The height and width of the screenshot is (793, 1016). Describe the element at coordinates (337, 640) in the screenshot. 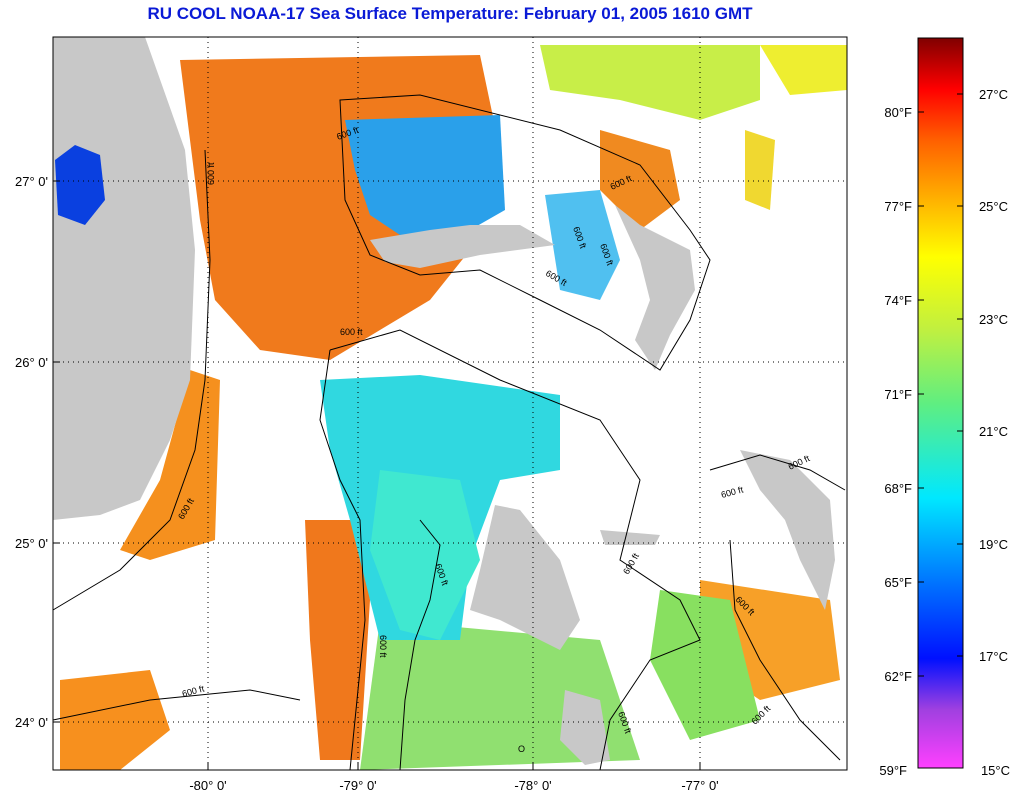

I see `warm-water-florida-current` at that location.